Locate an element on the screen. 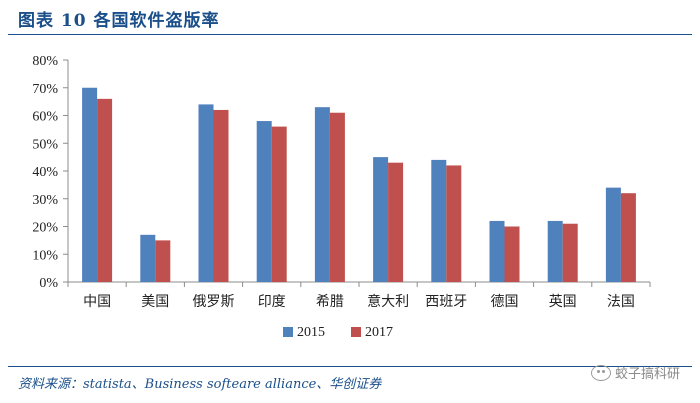 This screenshot has height=403, width=700. x-tick-label: 德国 is located at coordinates (505, 302).